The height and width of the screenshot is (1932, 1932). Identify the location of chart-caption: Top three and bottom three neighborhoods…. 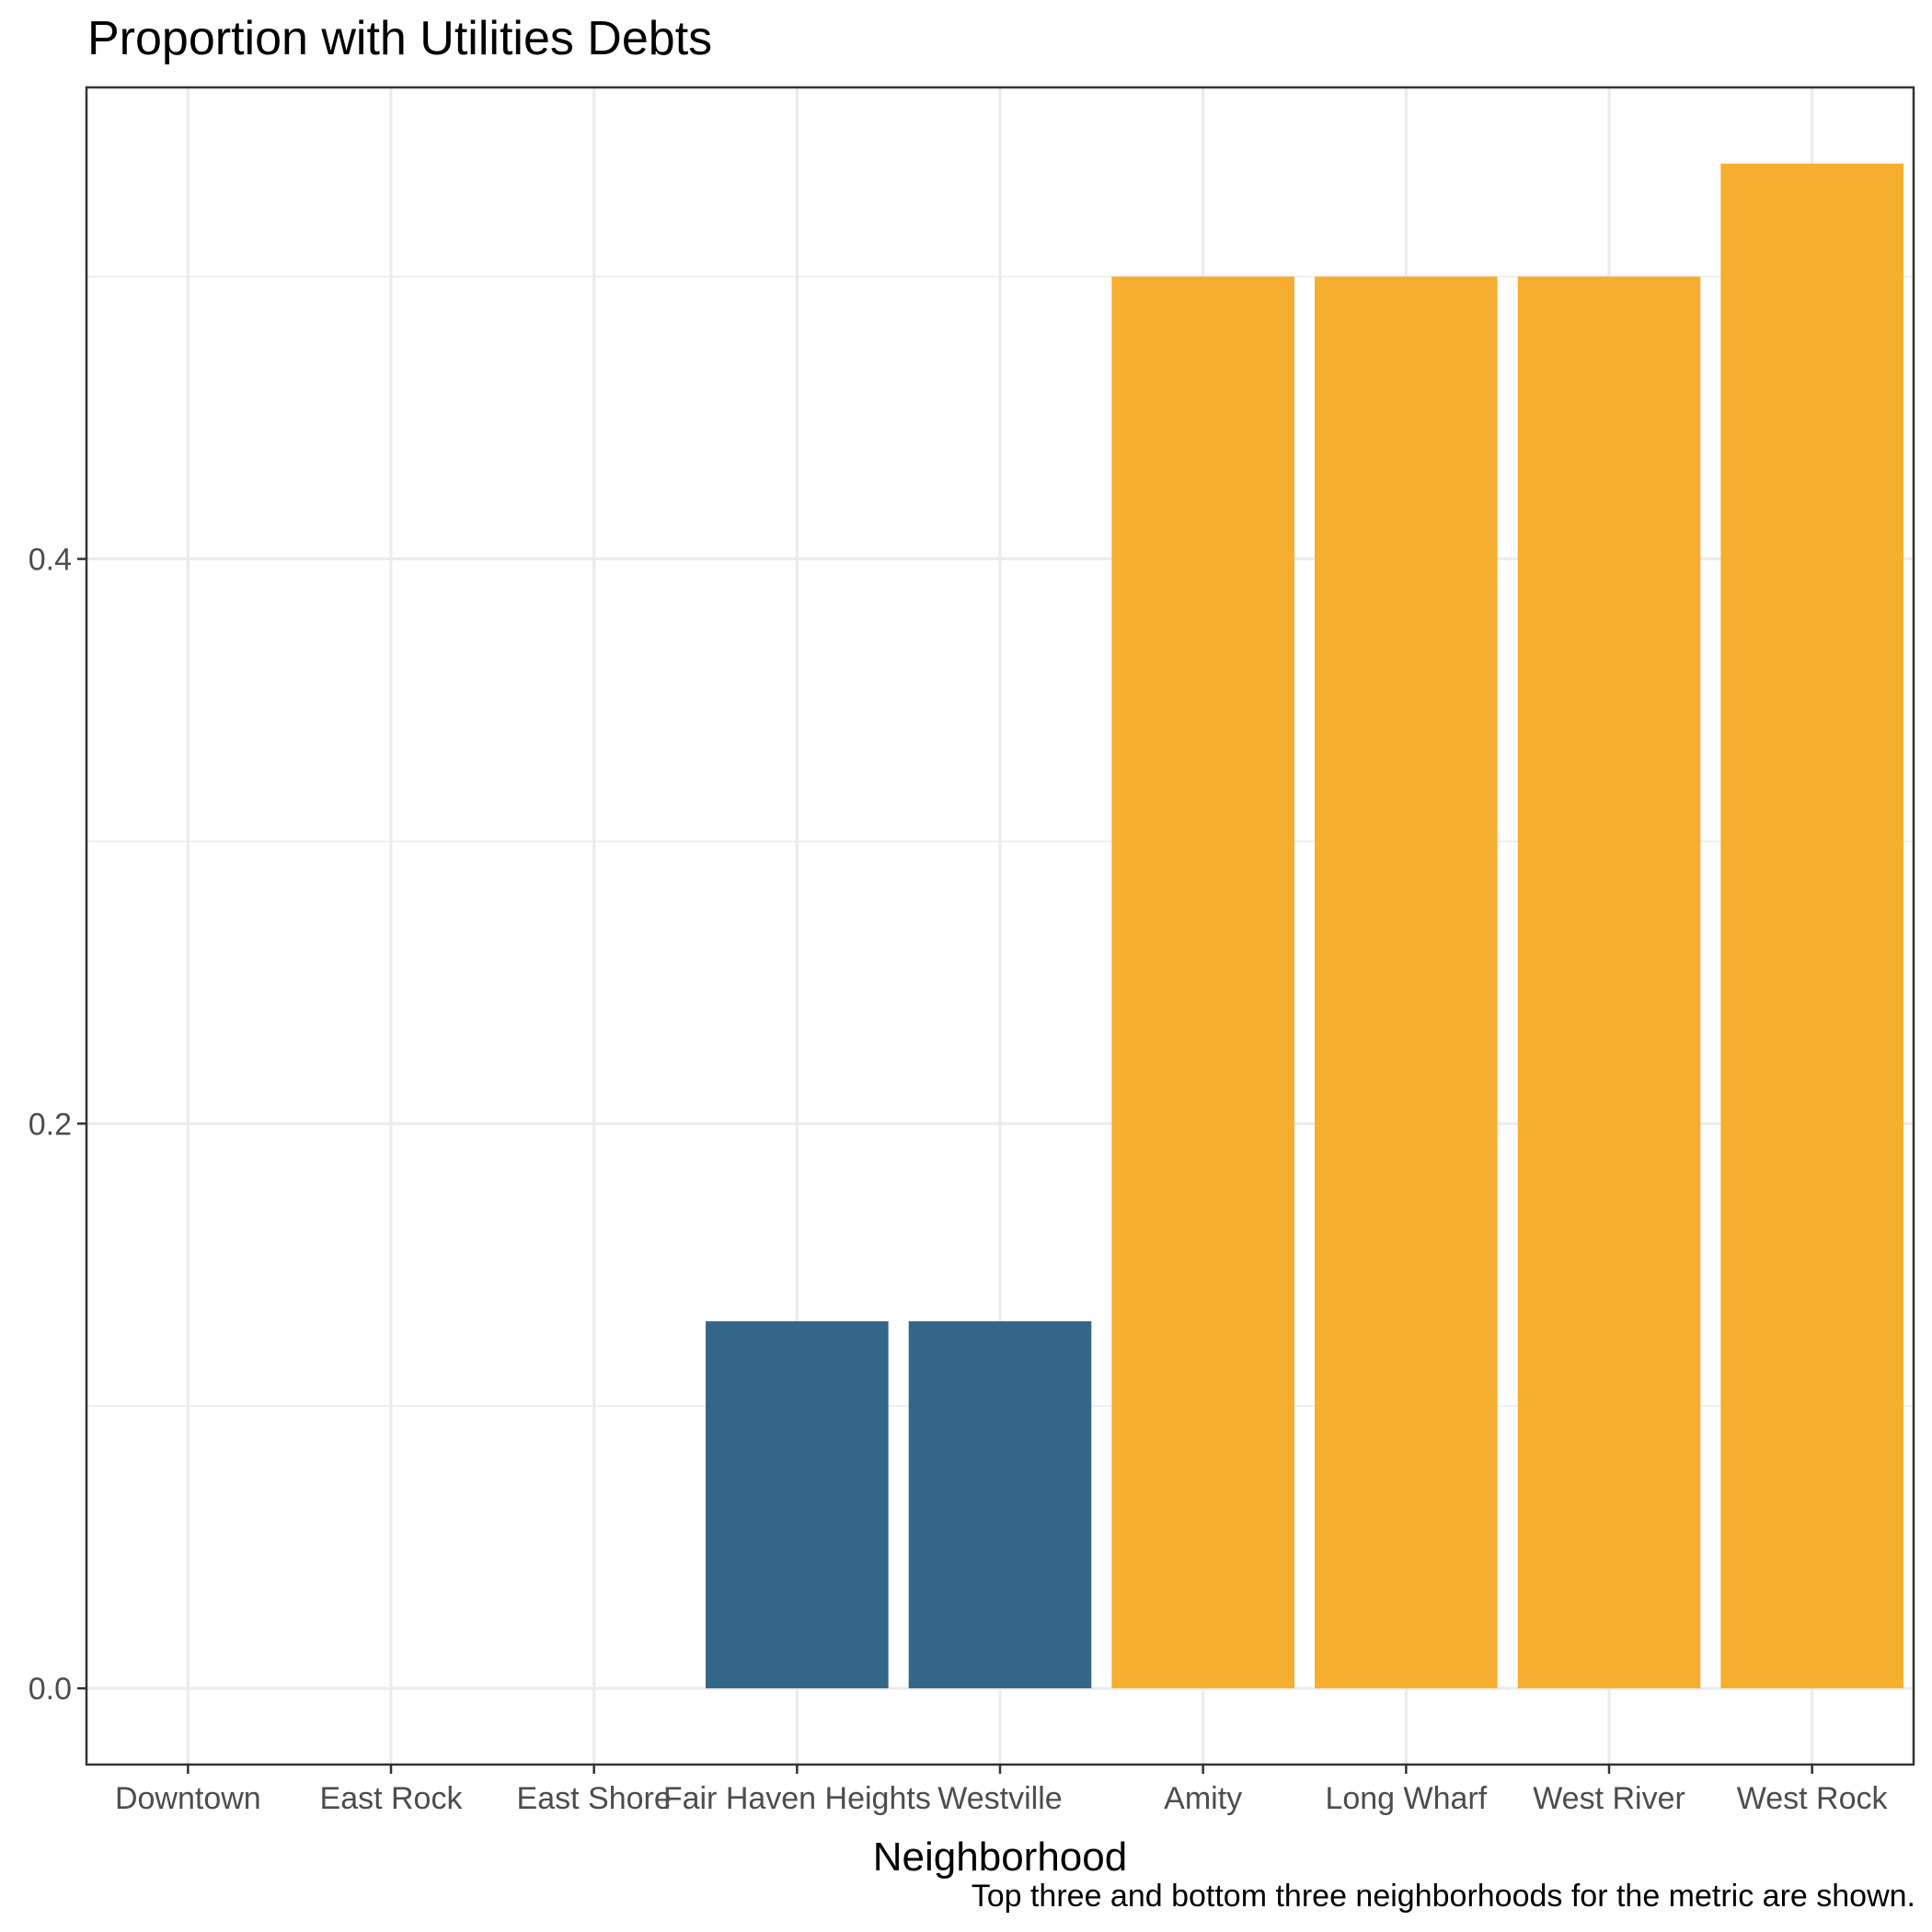
(1443, 1896).